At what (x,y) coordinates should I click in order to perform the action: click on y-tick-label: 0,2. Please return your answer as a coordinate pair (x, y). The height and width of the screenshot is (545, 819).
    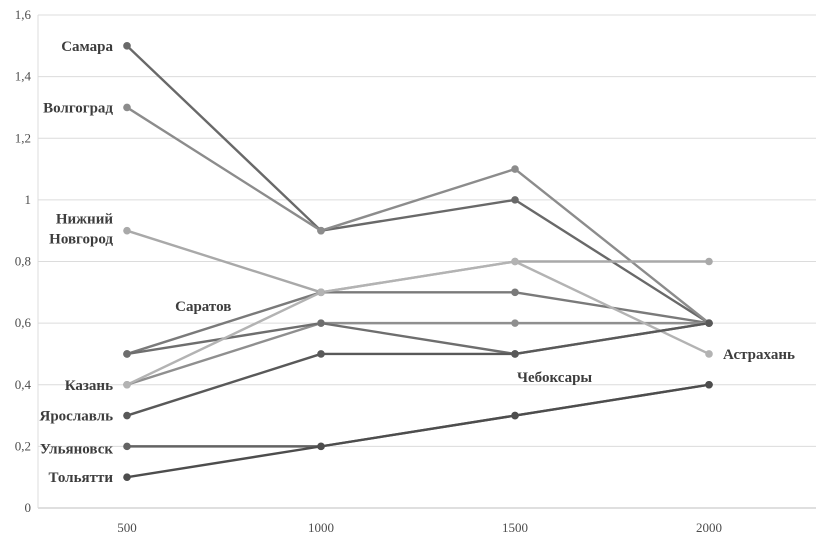
    Looking at the image, I should click on (23, 445).